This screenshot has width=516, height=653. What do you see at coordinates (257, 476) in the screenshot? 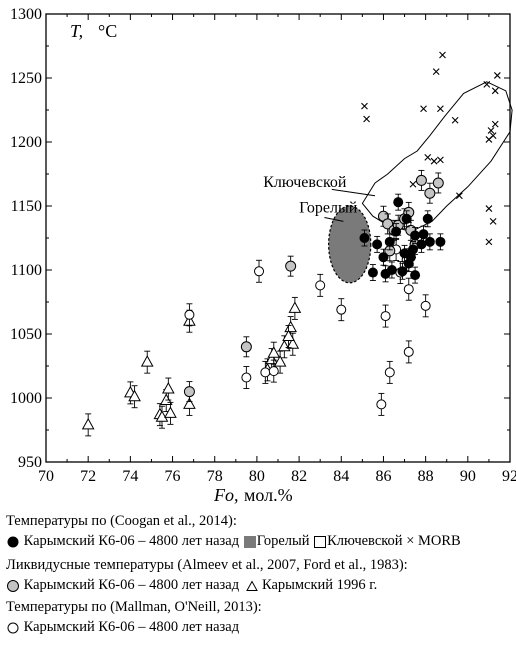
I see `x-tick-label: 80` at bounding box center [257, 476].